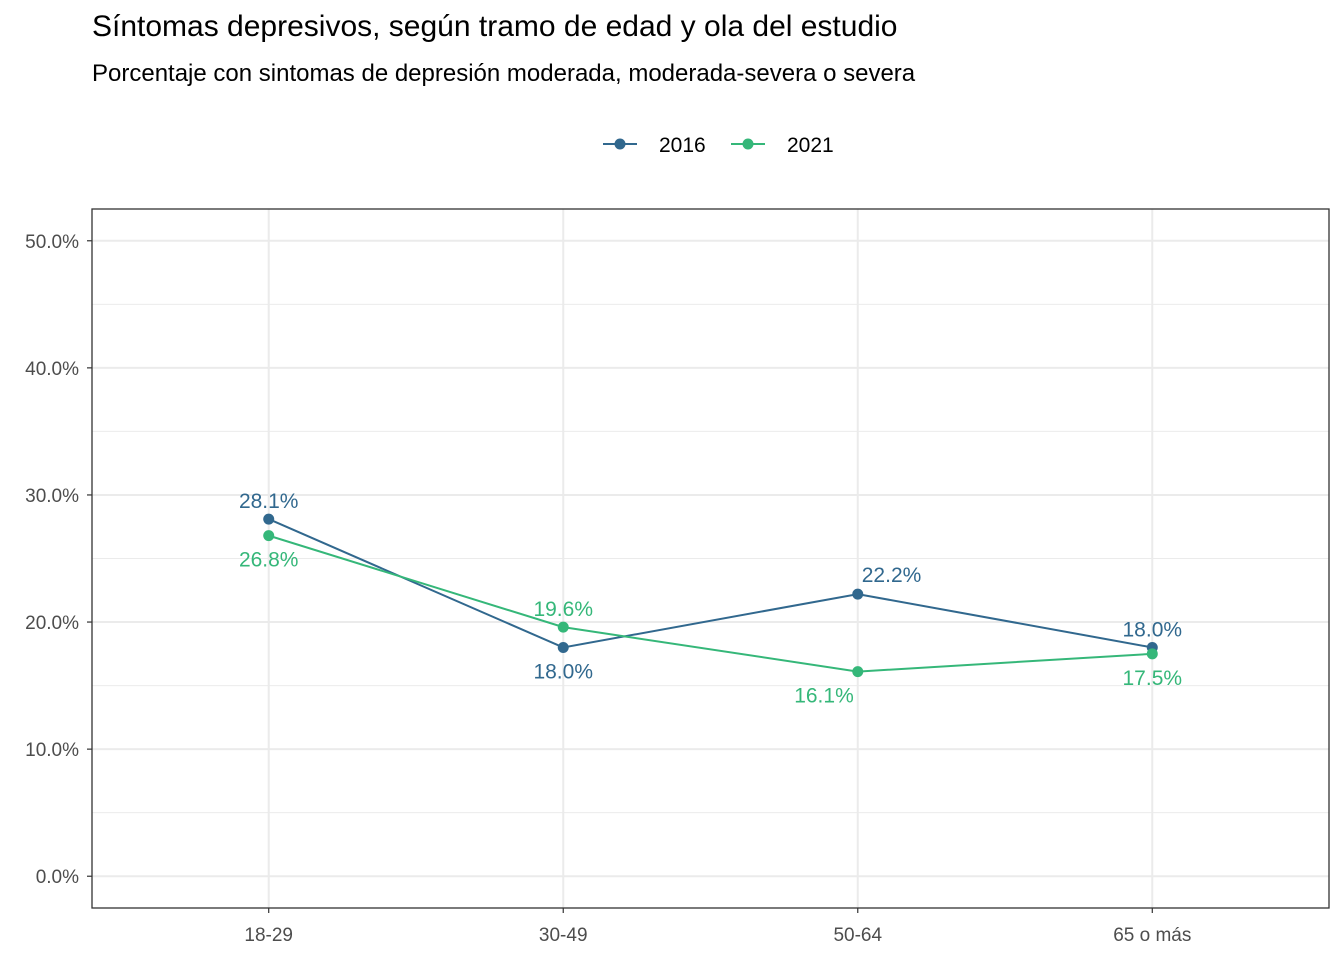 The width and height of the screenshot is (1344, 960). I want to click on data-label-2016: 22.2%, so click(892, 575).